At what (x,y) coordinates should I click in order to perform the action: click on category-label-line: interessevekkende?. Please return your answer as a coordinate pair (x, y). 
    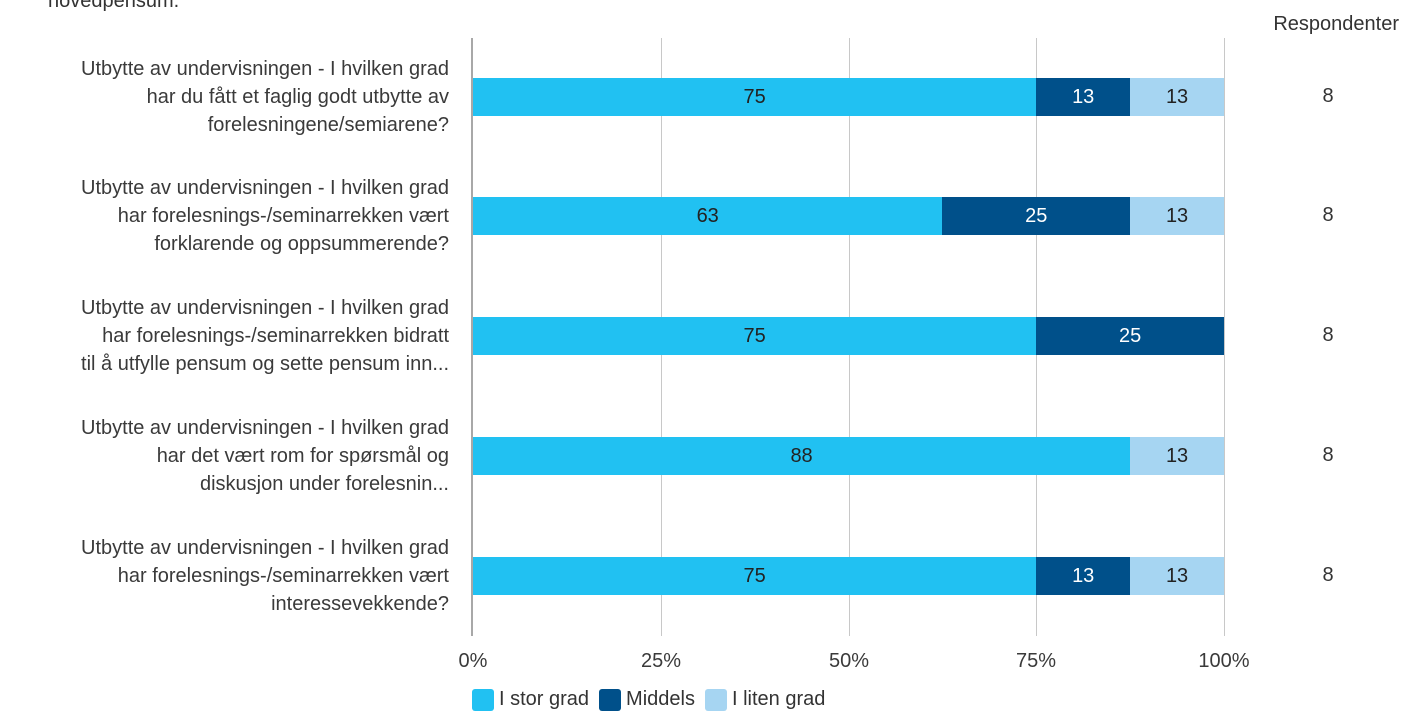
    Looking at the image, I should click on (360, 604).